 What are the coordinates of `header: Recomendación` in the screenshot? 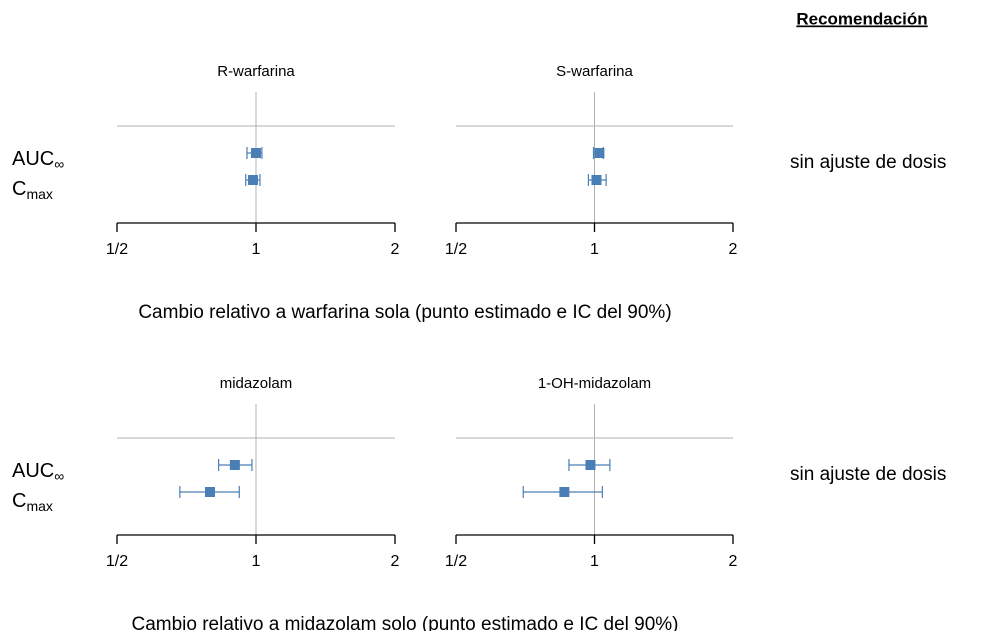 It's located at (861, 18).